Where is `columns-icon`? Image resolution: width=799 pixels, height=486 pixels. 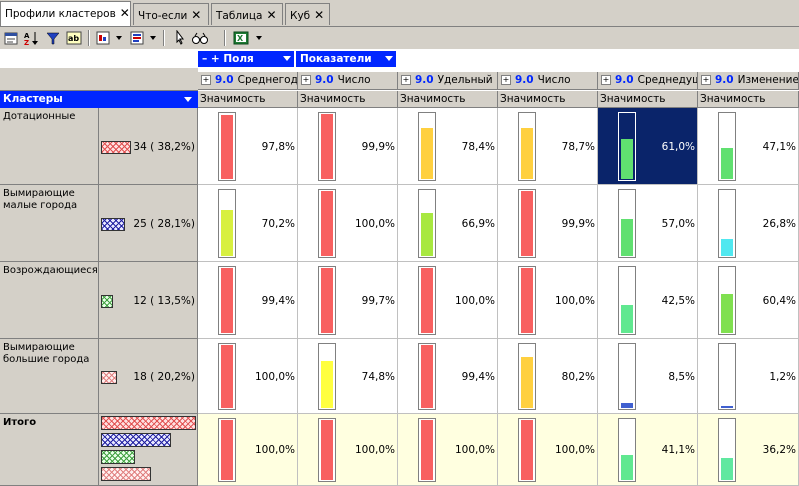
columns-icon is located at coordinates (137, 38).